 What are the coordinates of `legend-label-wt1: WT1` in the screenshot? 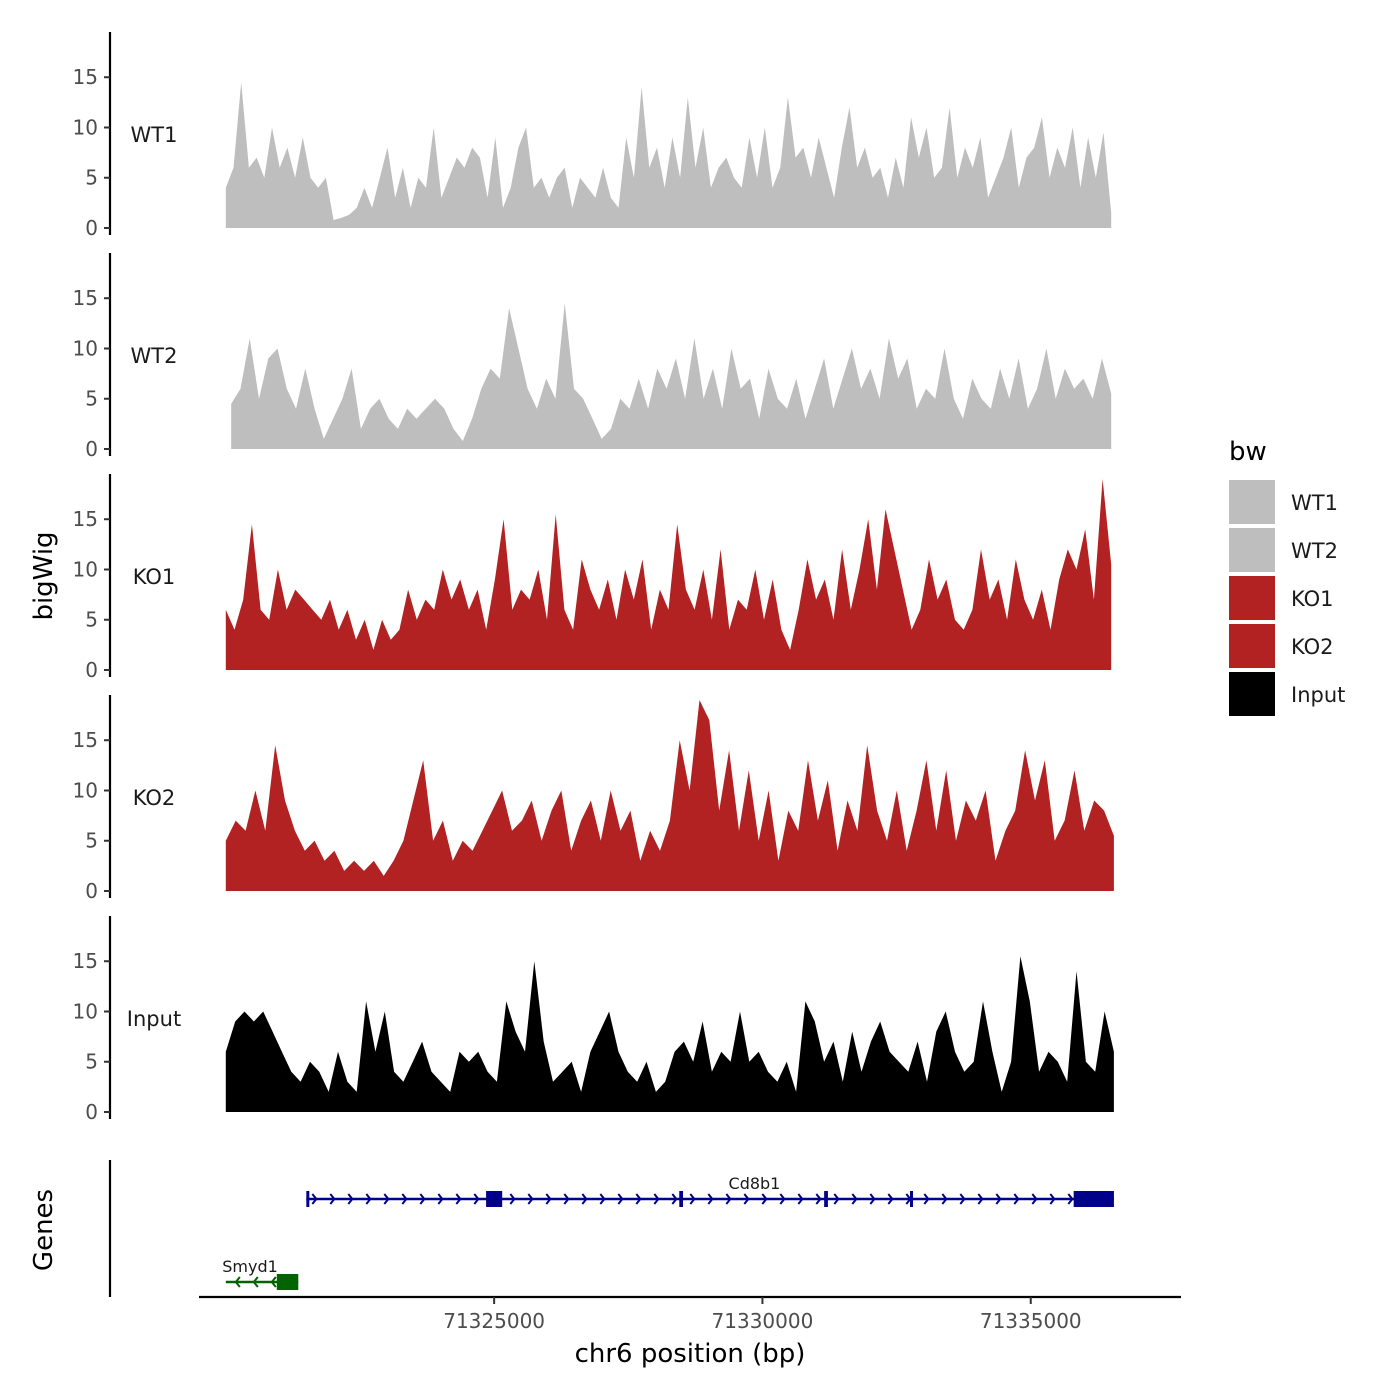 It's located at (1314, 503).